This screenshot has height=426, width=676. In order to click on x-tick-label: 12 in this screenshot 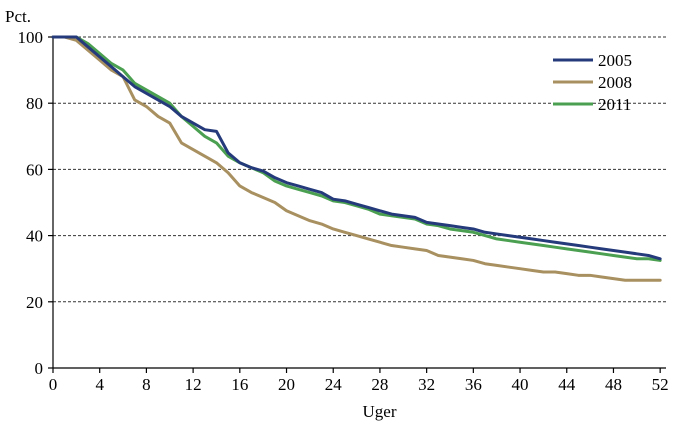, I will do `click(193, 384)`.